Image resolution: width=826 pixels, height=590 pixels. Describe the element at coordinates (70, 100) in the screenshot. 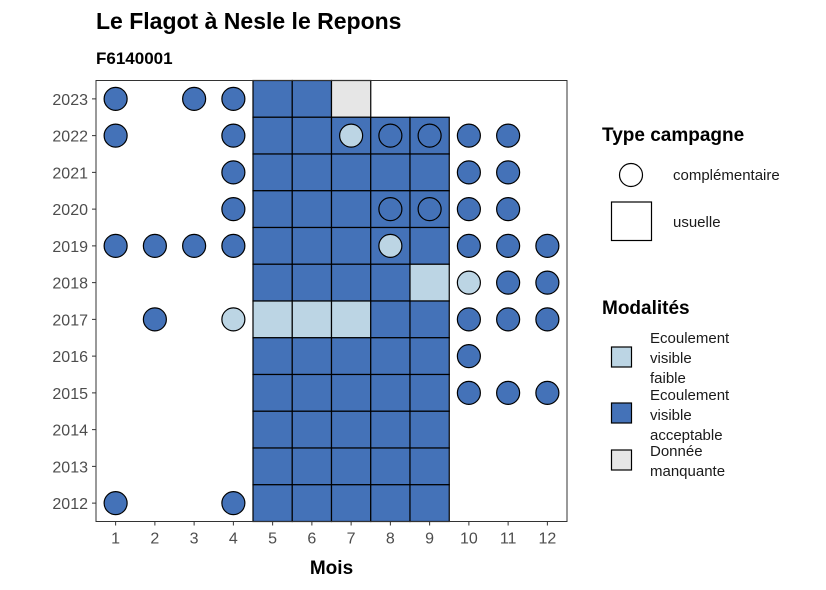

I see `y-tick-label: 2023` at that location.